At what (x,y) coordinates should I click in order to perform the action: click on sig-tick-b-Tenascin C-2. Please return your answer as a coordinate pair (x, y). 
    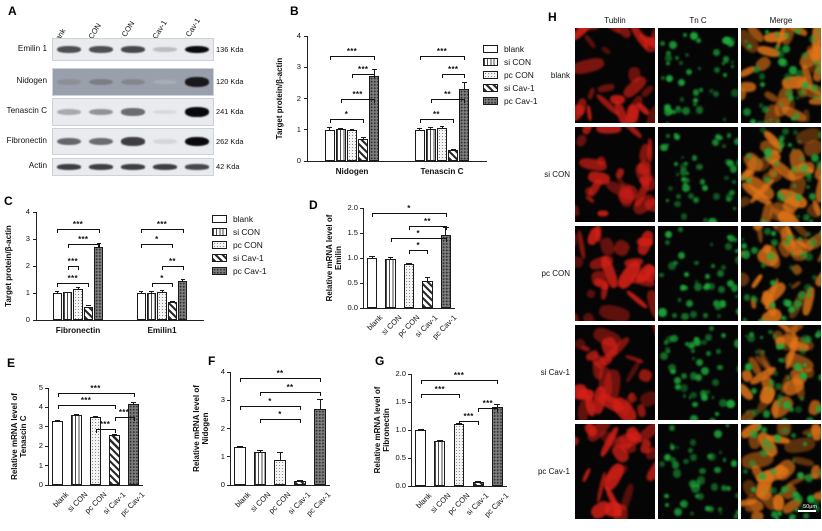
    Looking at the image, I should click on (465, 75).